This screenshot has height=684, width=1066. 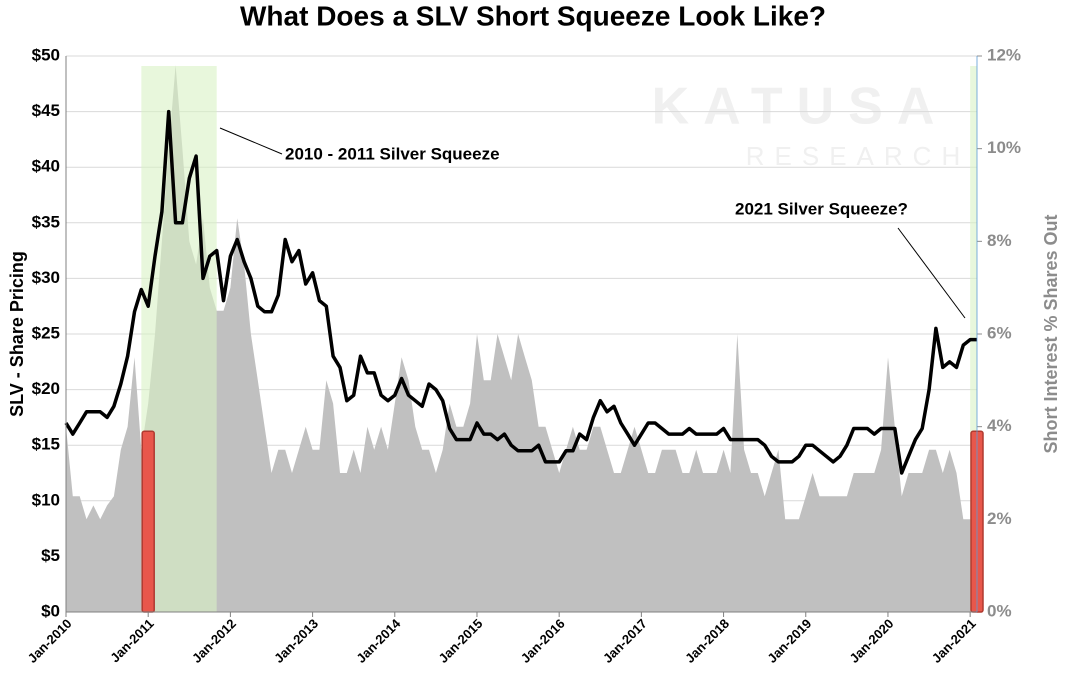 I want to click on y-axis-title: SLV - Share Pricing, so click(x=17, y=334).